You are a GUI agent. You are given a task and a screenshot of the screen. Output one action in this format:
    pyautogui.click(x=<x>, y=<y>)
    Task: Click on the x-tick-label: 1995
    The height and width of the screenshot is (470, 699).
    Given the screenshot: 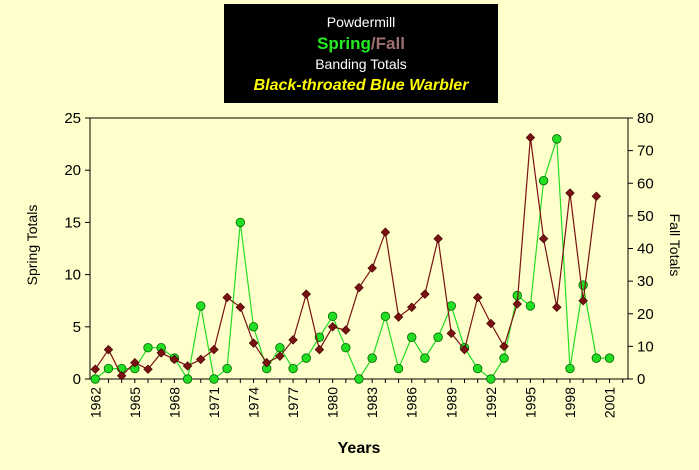 What is the action you would take?
    pyautogui.click(x=530, y=402)
    